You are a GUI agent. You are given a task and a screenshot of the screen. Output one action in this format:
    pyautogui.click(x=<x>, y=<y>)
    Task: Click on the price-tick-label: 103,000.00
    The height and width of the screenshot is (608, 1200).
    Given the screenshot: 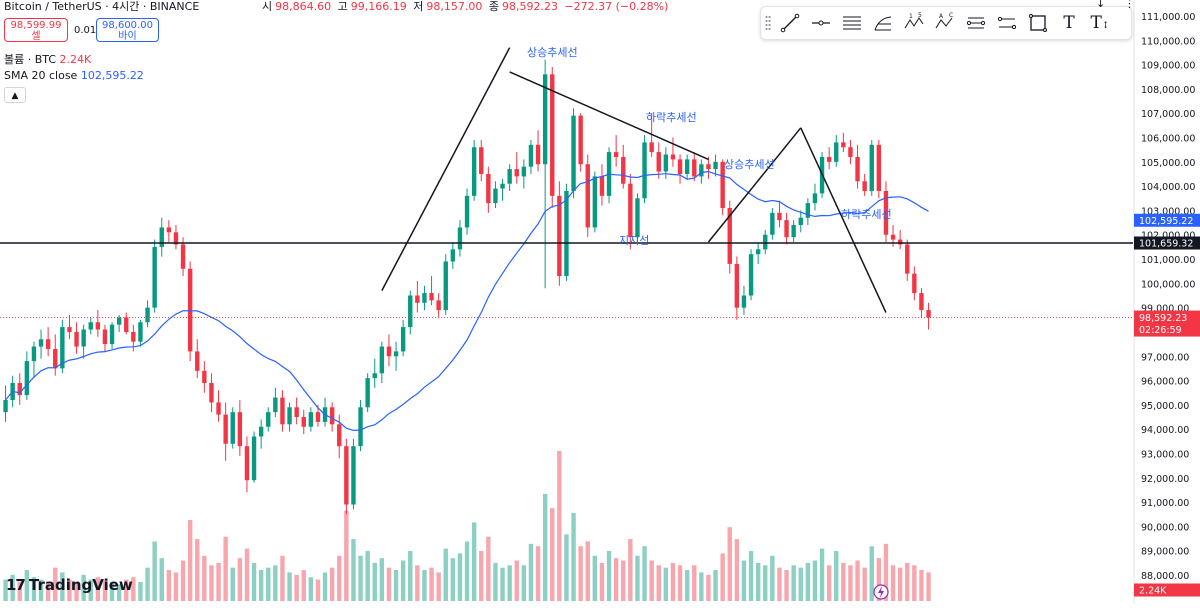 What is the action you would take?
    pyautogui.click(x=1168, y=211)
    